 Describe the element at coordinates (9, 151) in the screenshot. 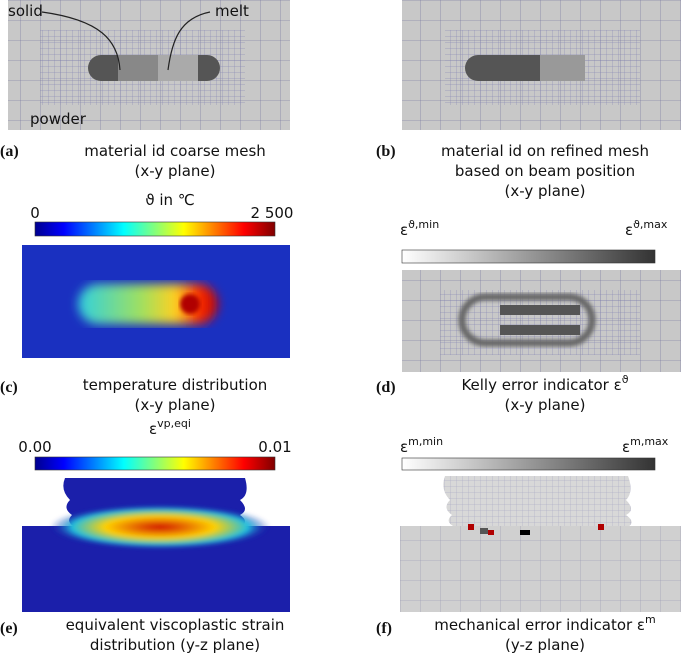

I see `panel-label: (a)` at that location.